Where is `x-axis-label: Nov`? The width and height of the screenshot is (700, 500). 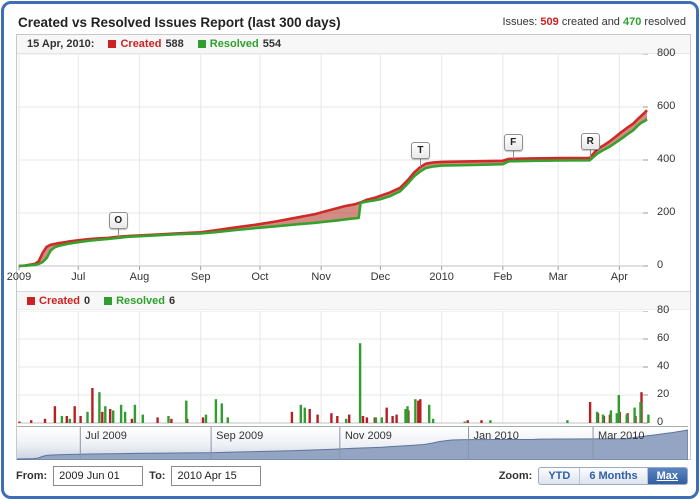 x-axis-label: Nov is located at coordinates (321, 277).